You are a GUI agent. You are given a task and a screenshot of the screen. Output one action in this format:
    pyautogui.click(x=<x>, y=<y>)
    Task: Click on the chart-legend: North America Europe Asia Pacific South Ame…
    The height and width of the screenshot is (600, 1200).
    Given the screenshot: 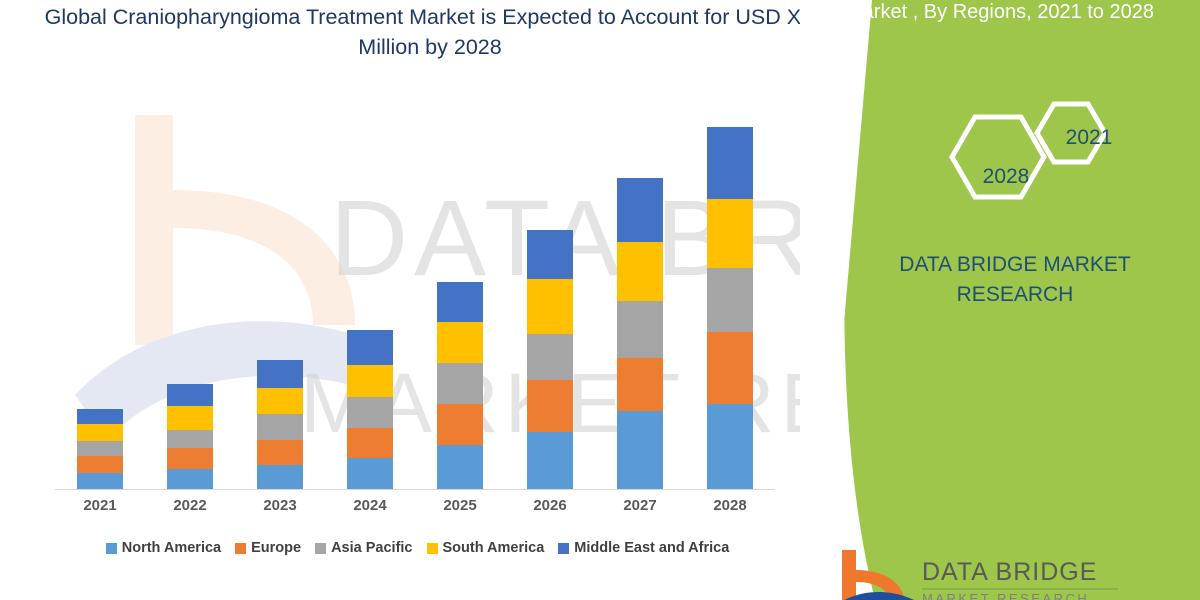 What is the action you would take?
    pyautogui.click(x=417, y=548)
    